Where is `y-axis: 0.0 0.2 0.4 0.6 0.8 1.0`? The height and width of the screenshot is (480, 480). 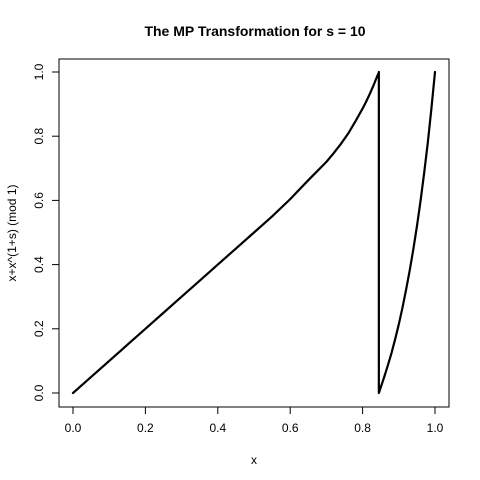
y-axis: 0.0 0.2 0.4 0.6 0.8 1.0 is located at coordinates (45, 232).